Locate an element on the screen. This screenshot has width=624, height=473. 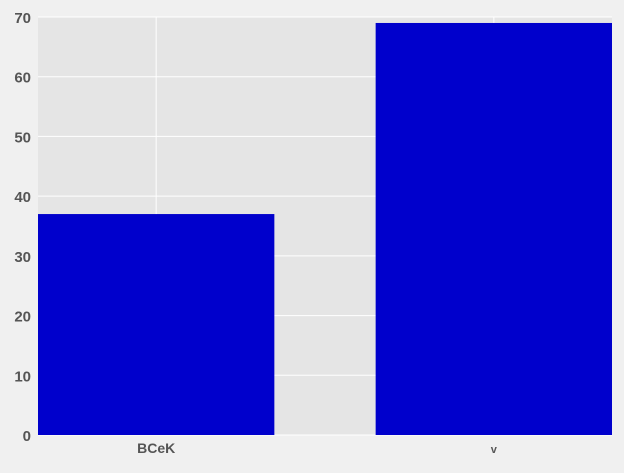
y-axis-ticks: 0 10 20 30 40 50 60 70 is located at coordinates (22, 227).